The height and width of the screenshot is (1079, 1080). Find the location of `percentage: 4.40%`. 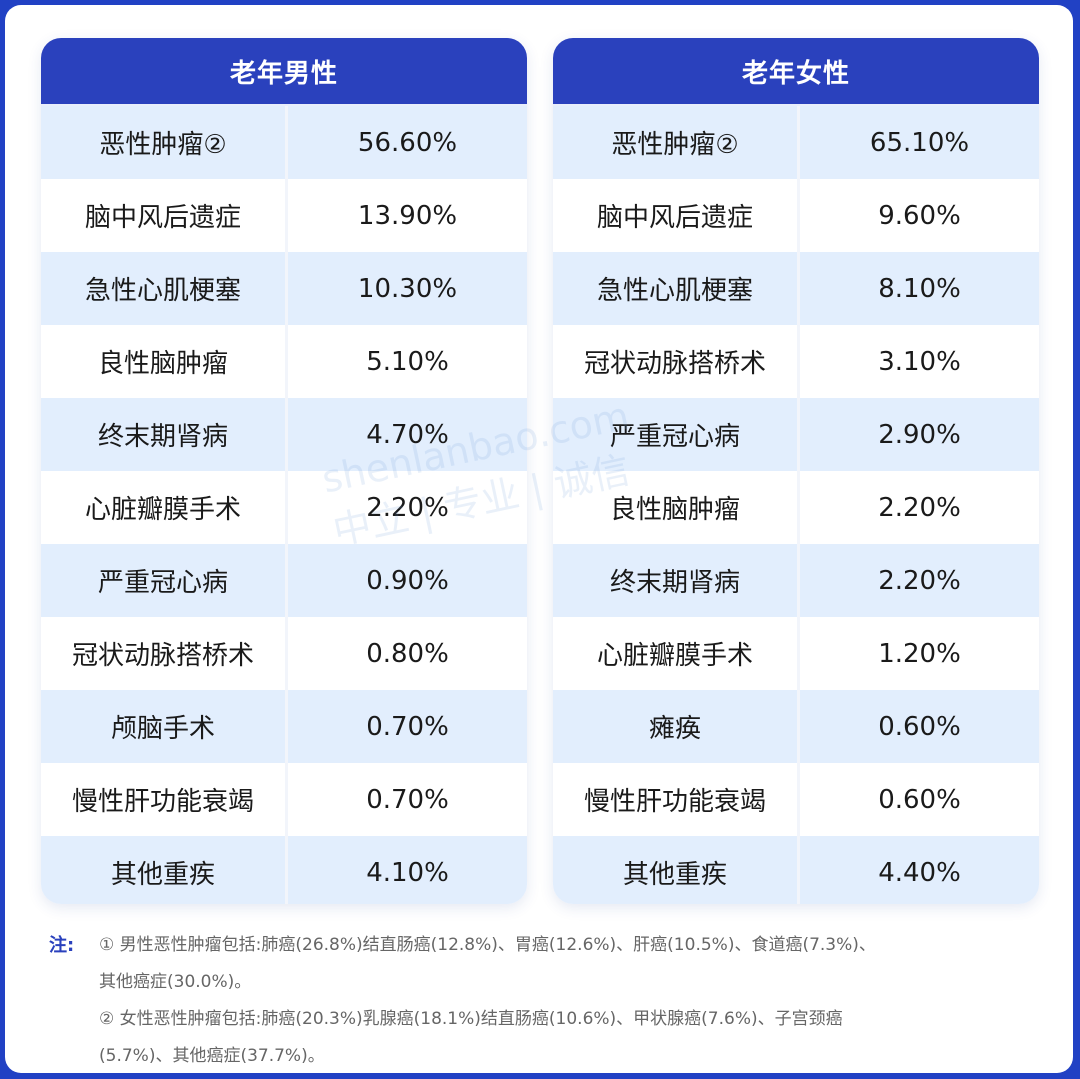

percentage: 4.40% is located at coordinates (919, 872).